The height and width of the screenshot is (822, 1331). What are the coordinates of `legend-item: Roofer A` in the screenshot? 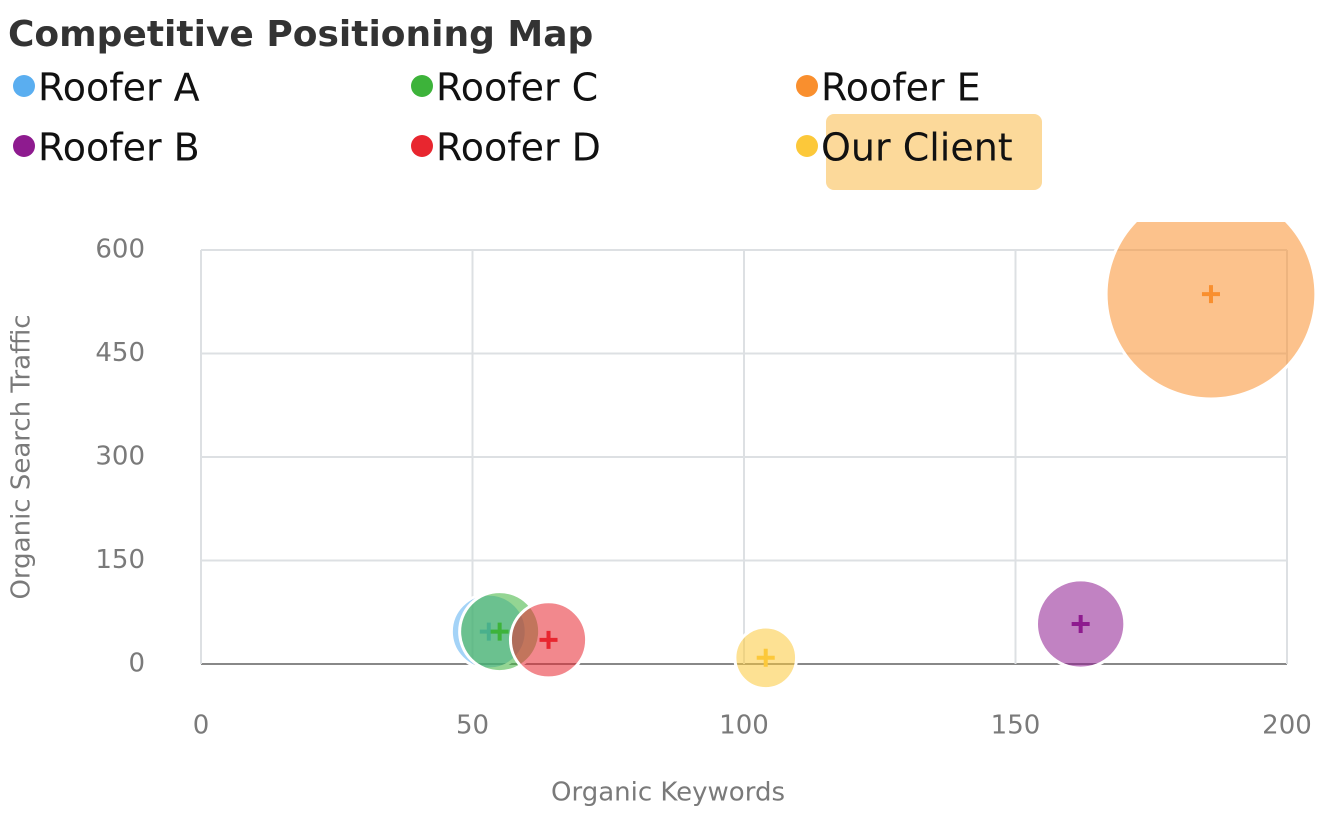 It's located at (106, 88).